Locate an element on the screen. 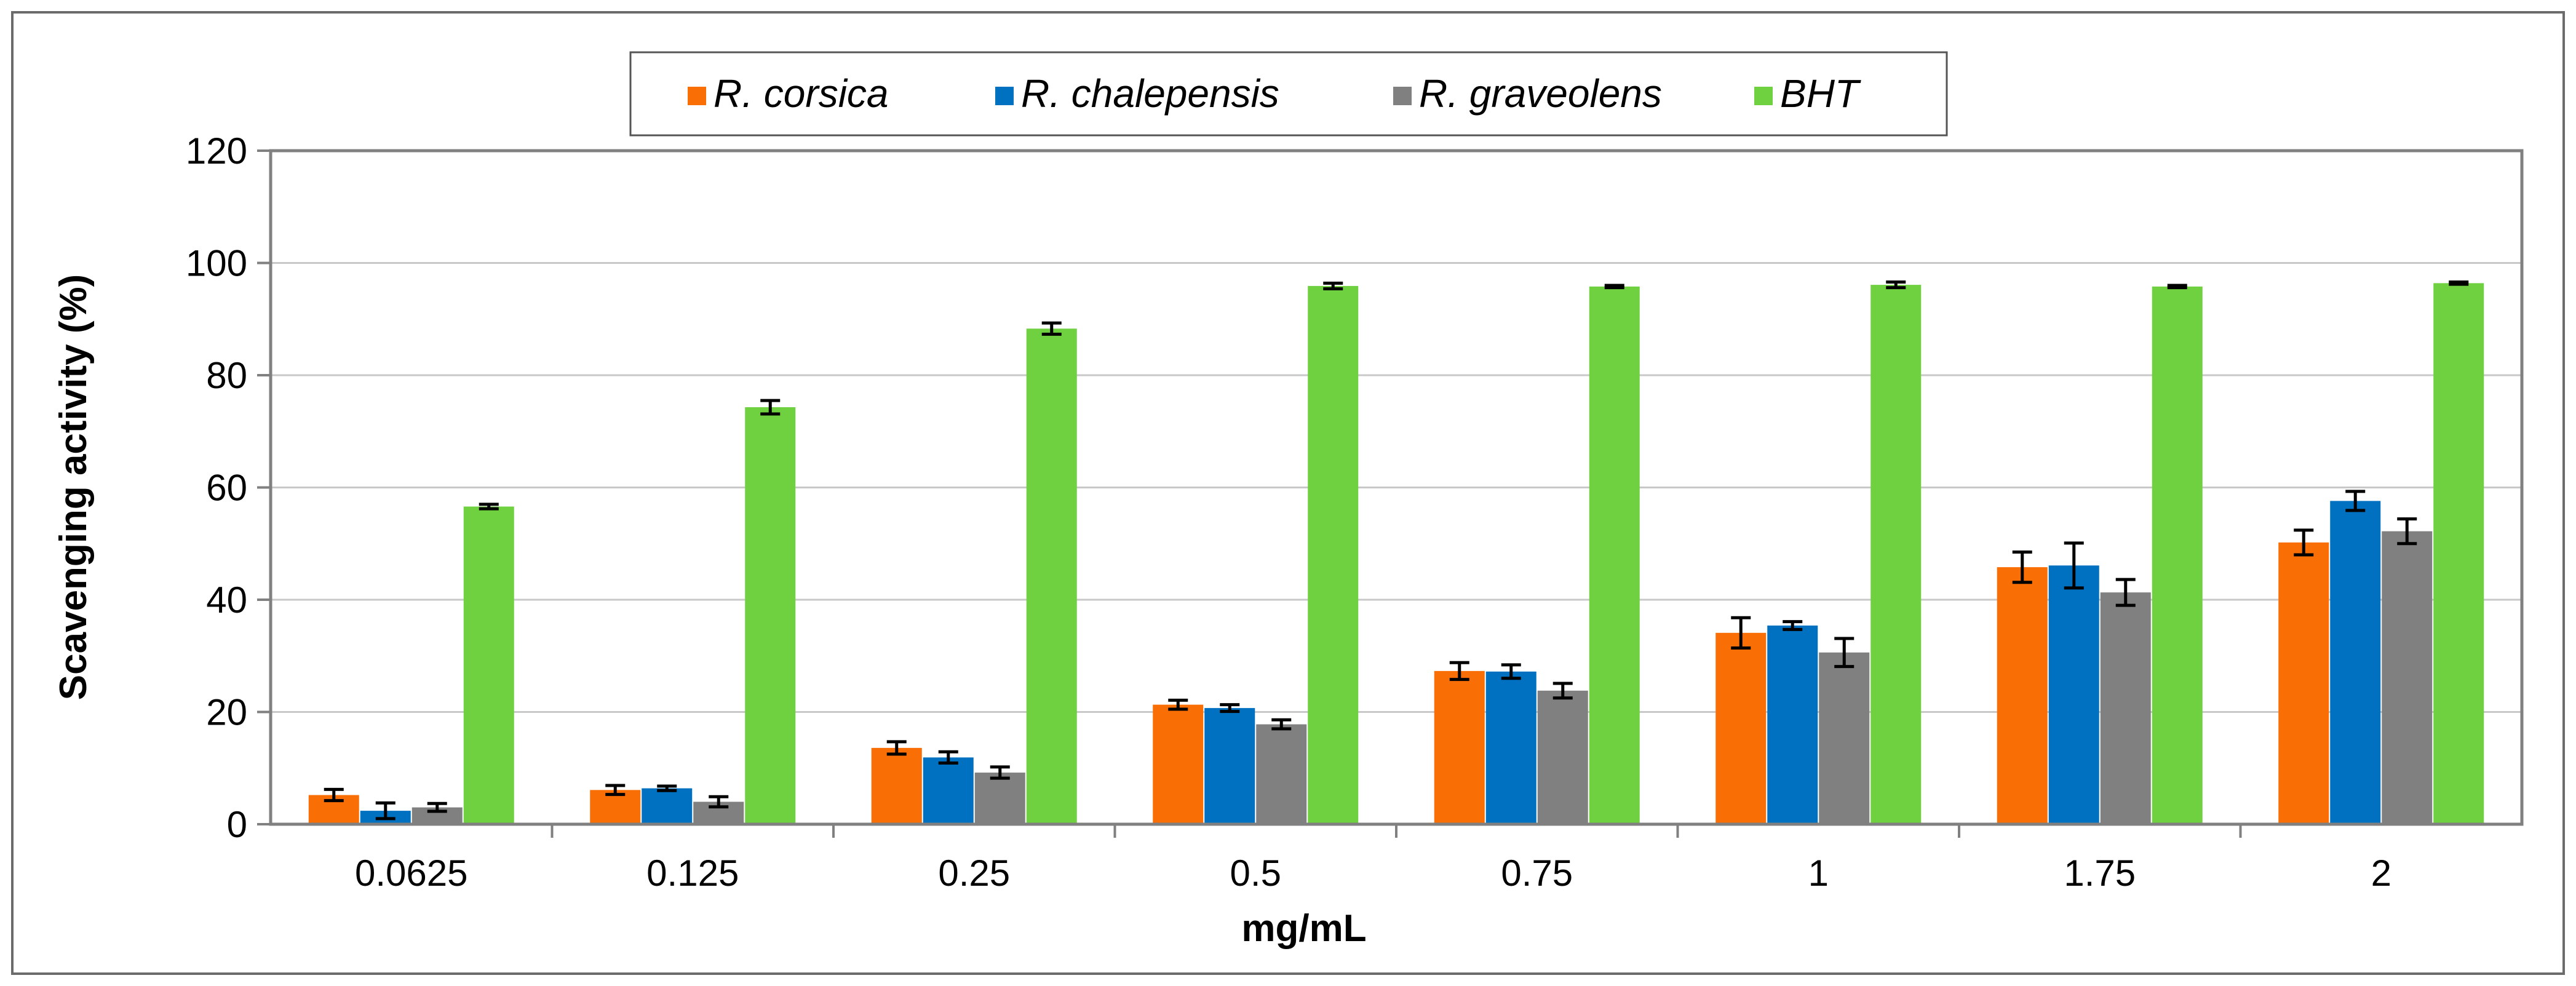  y-tick-label: 60 is located at coordinates (226, 488).